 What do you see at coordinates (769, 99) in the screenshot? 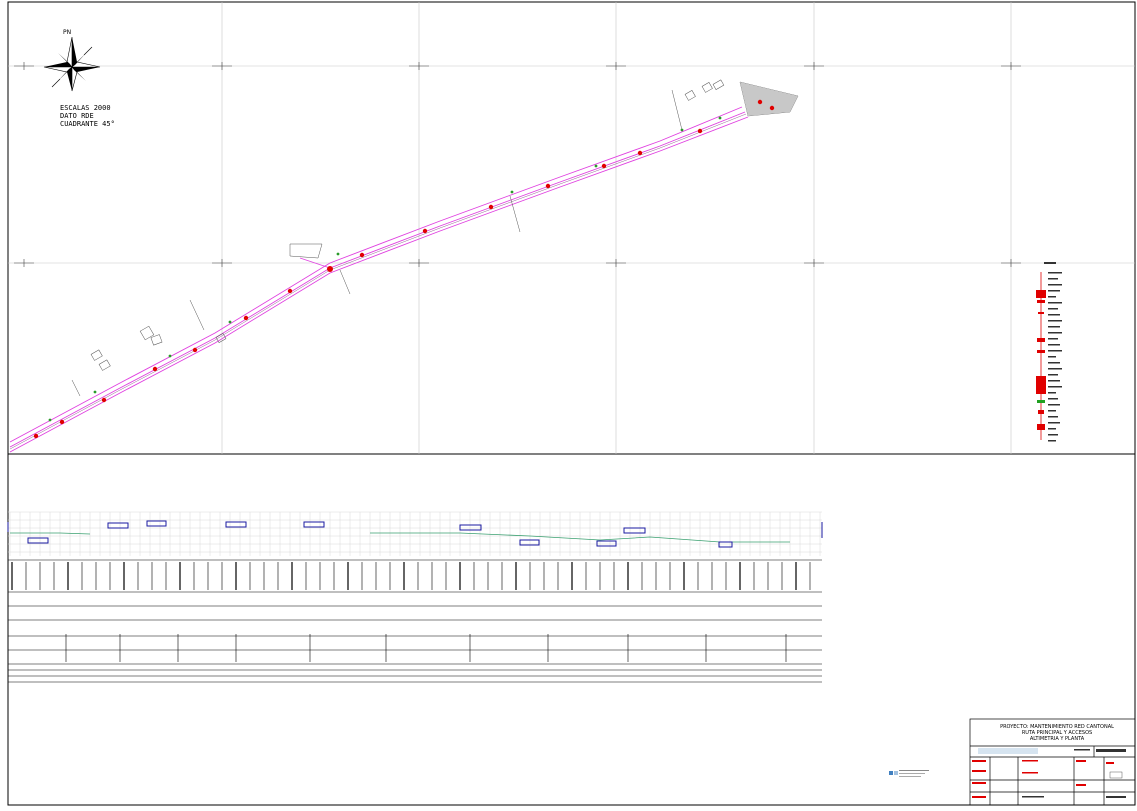
I see `intersection-area` at bounding box center [769, 99].